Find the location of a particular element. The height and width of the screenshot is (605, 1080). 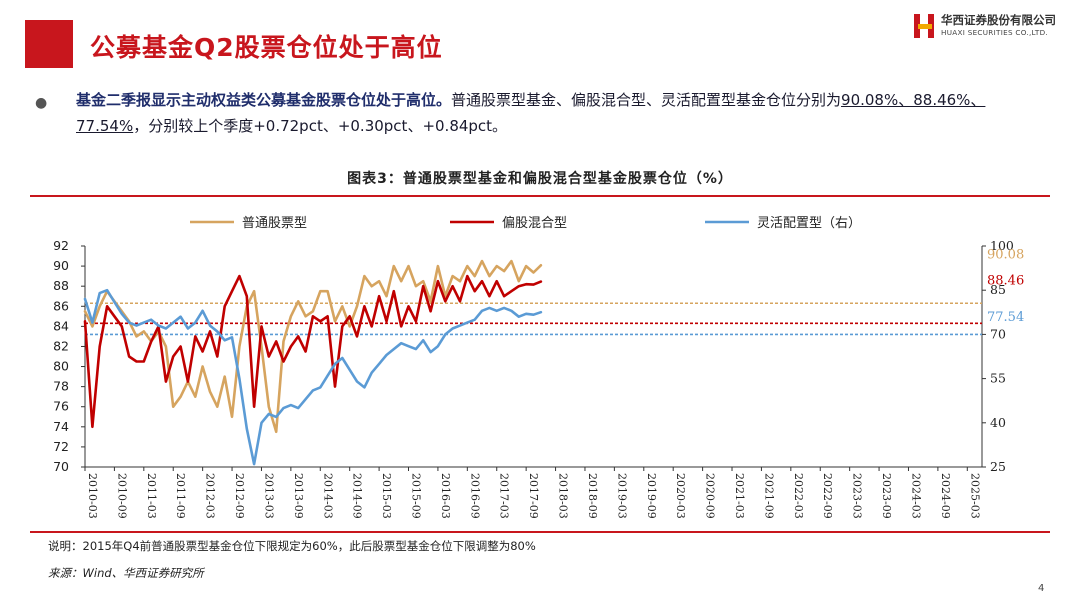

x-tick-label: 2016-03 is located at coordinates (445, 496).